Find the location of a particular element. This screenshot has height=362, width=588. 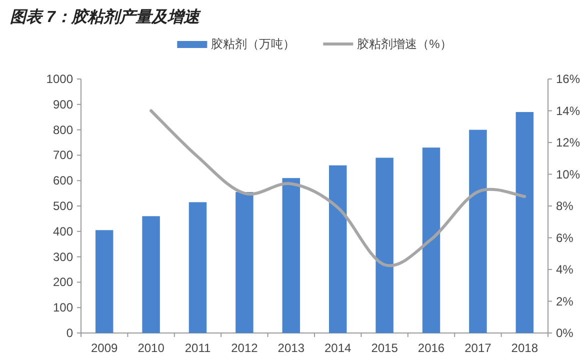

x-tick-label: 2014 is located at coordinates (338, 348).